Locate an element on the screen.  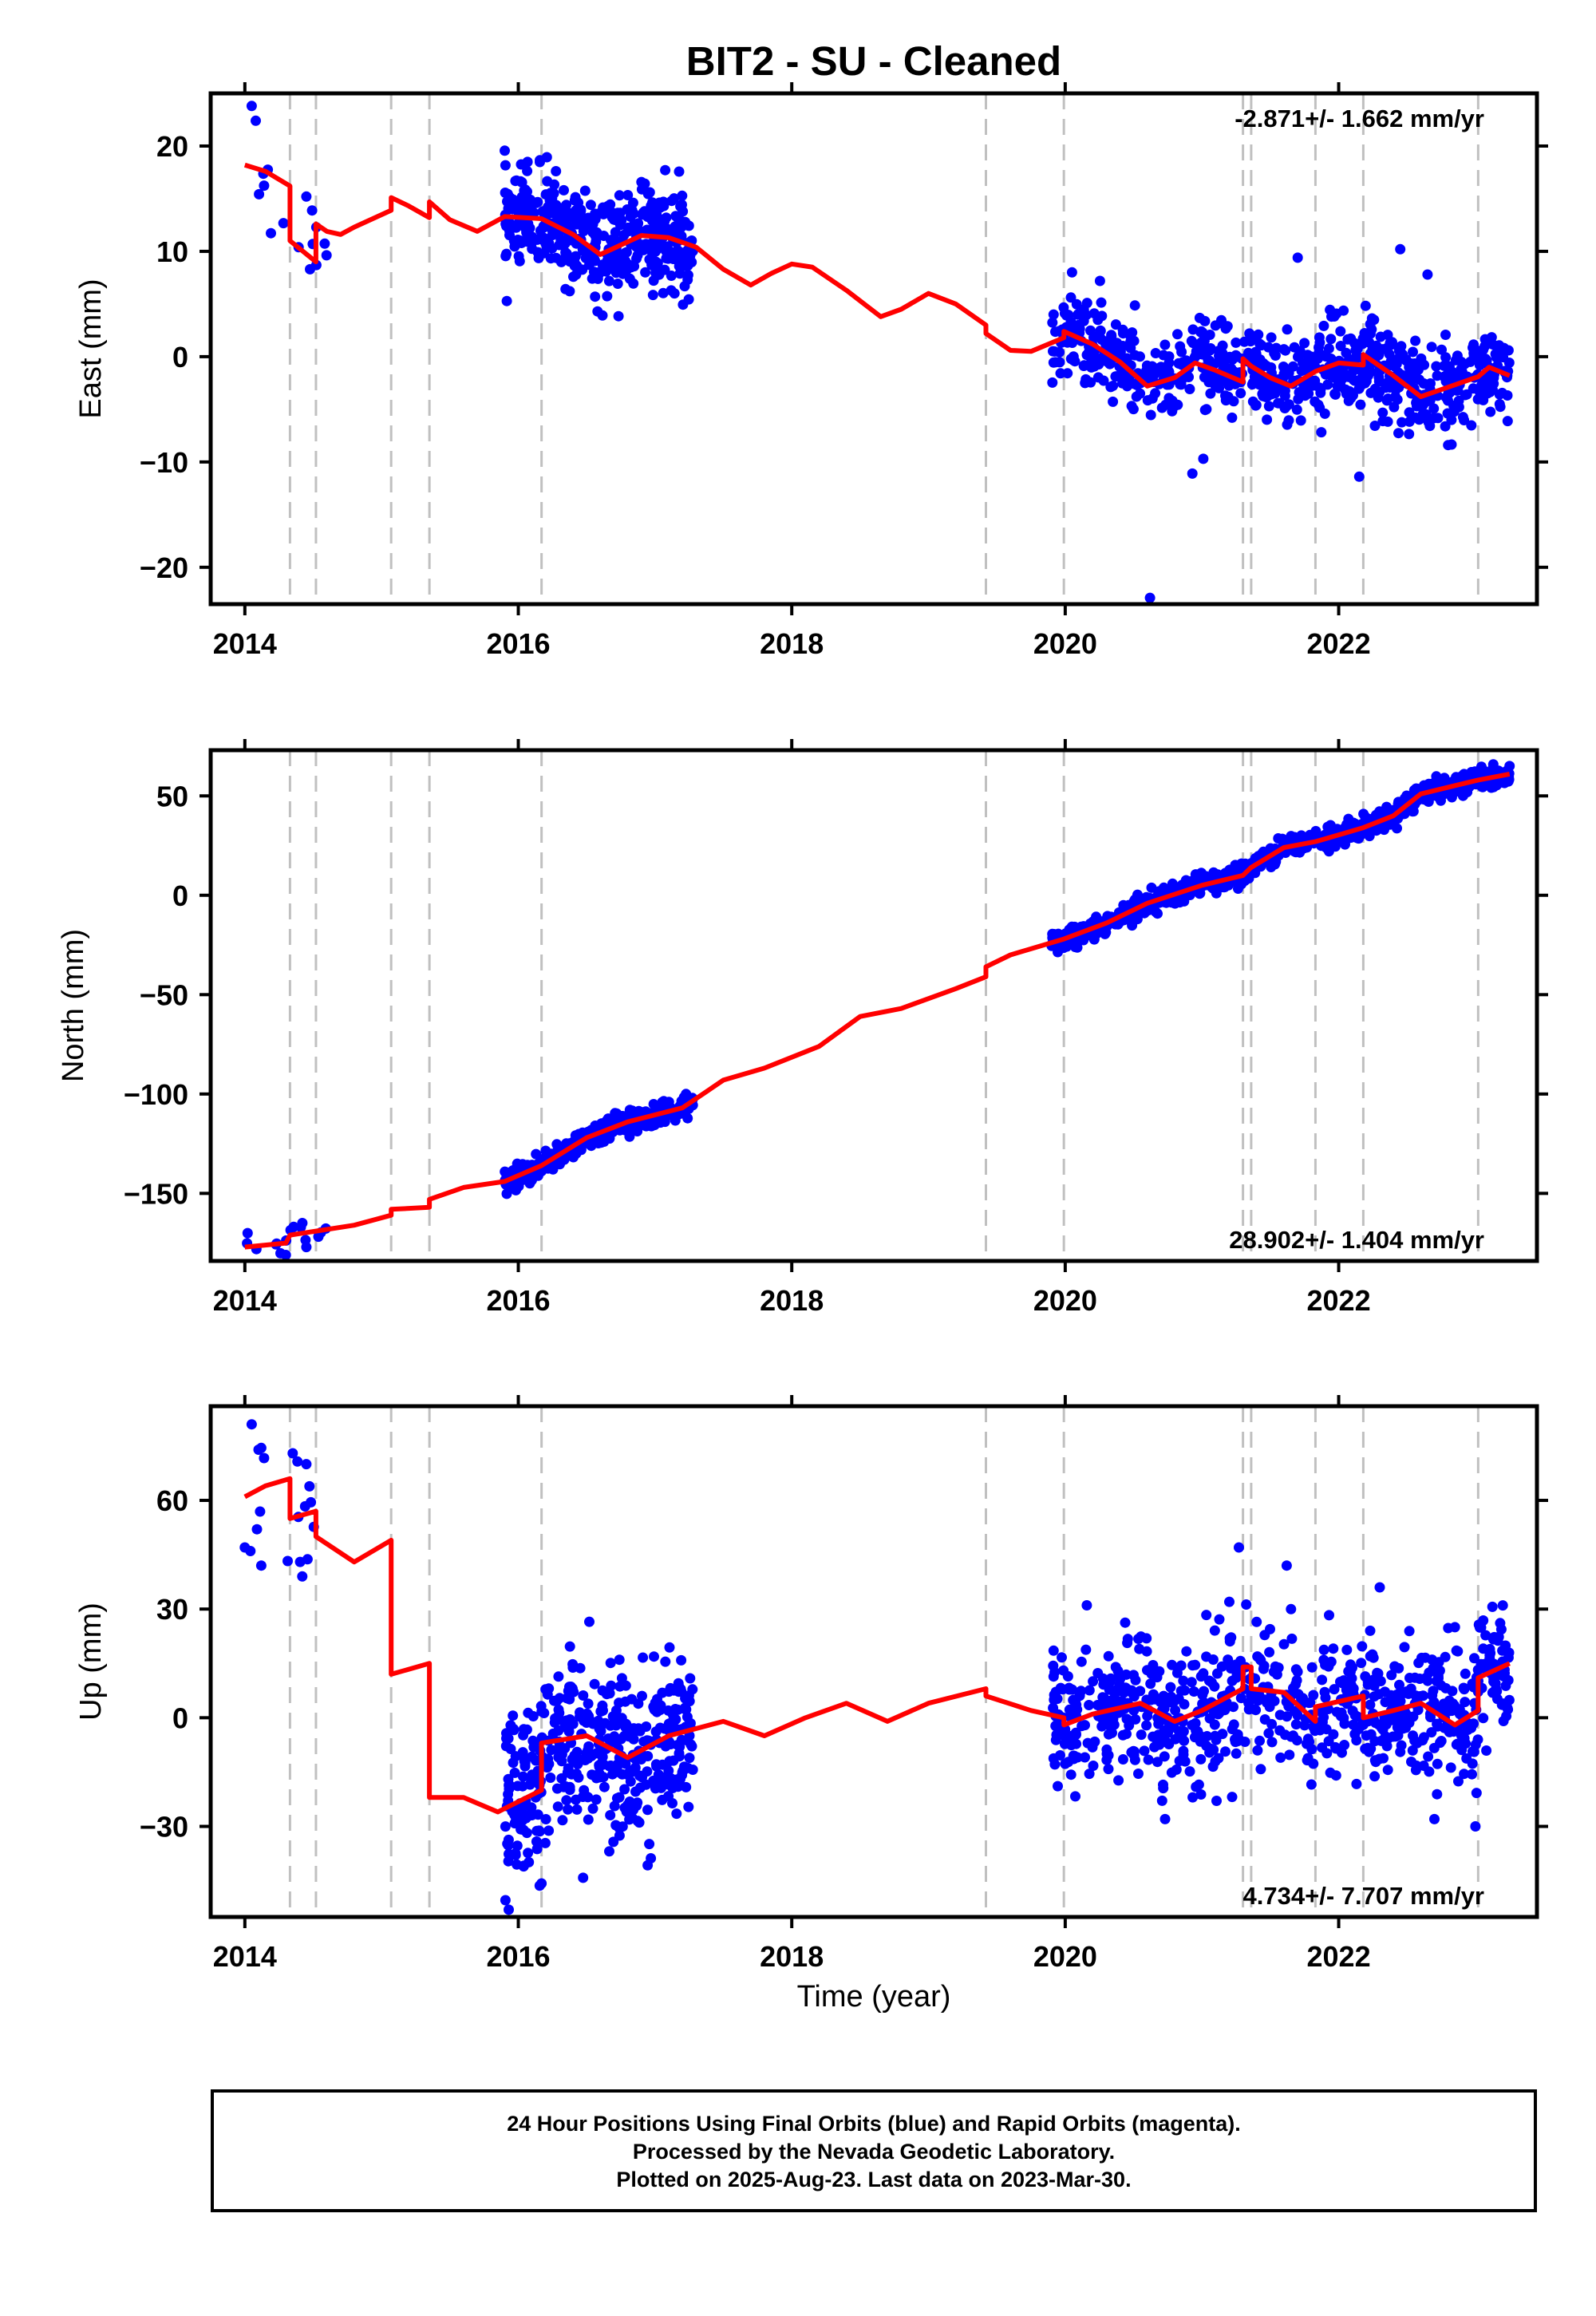
x-tick-label: 2020 is located at coordinates (1065, 1957).